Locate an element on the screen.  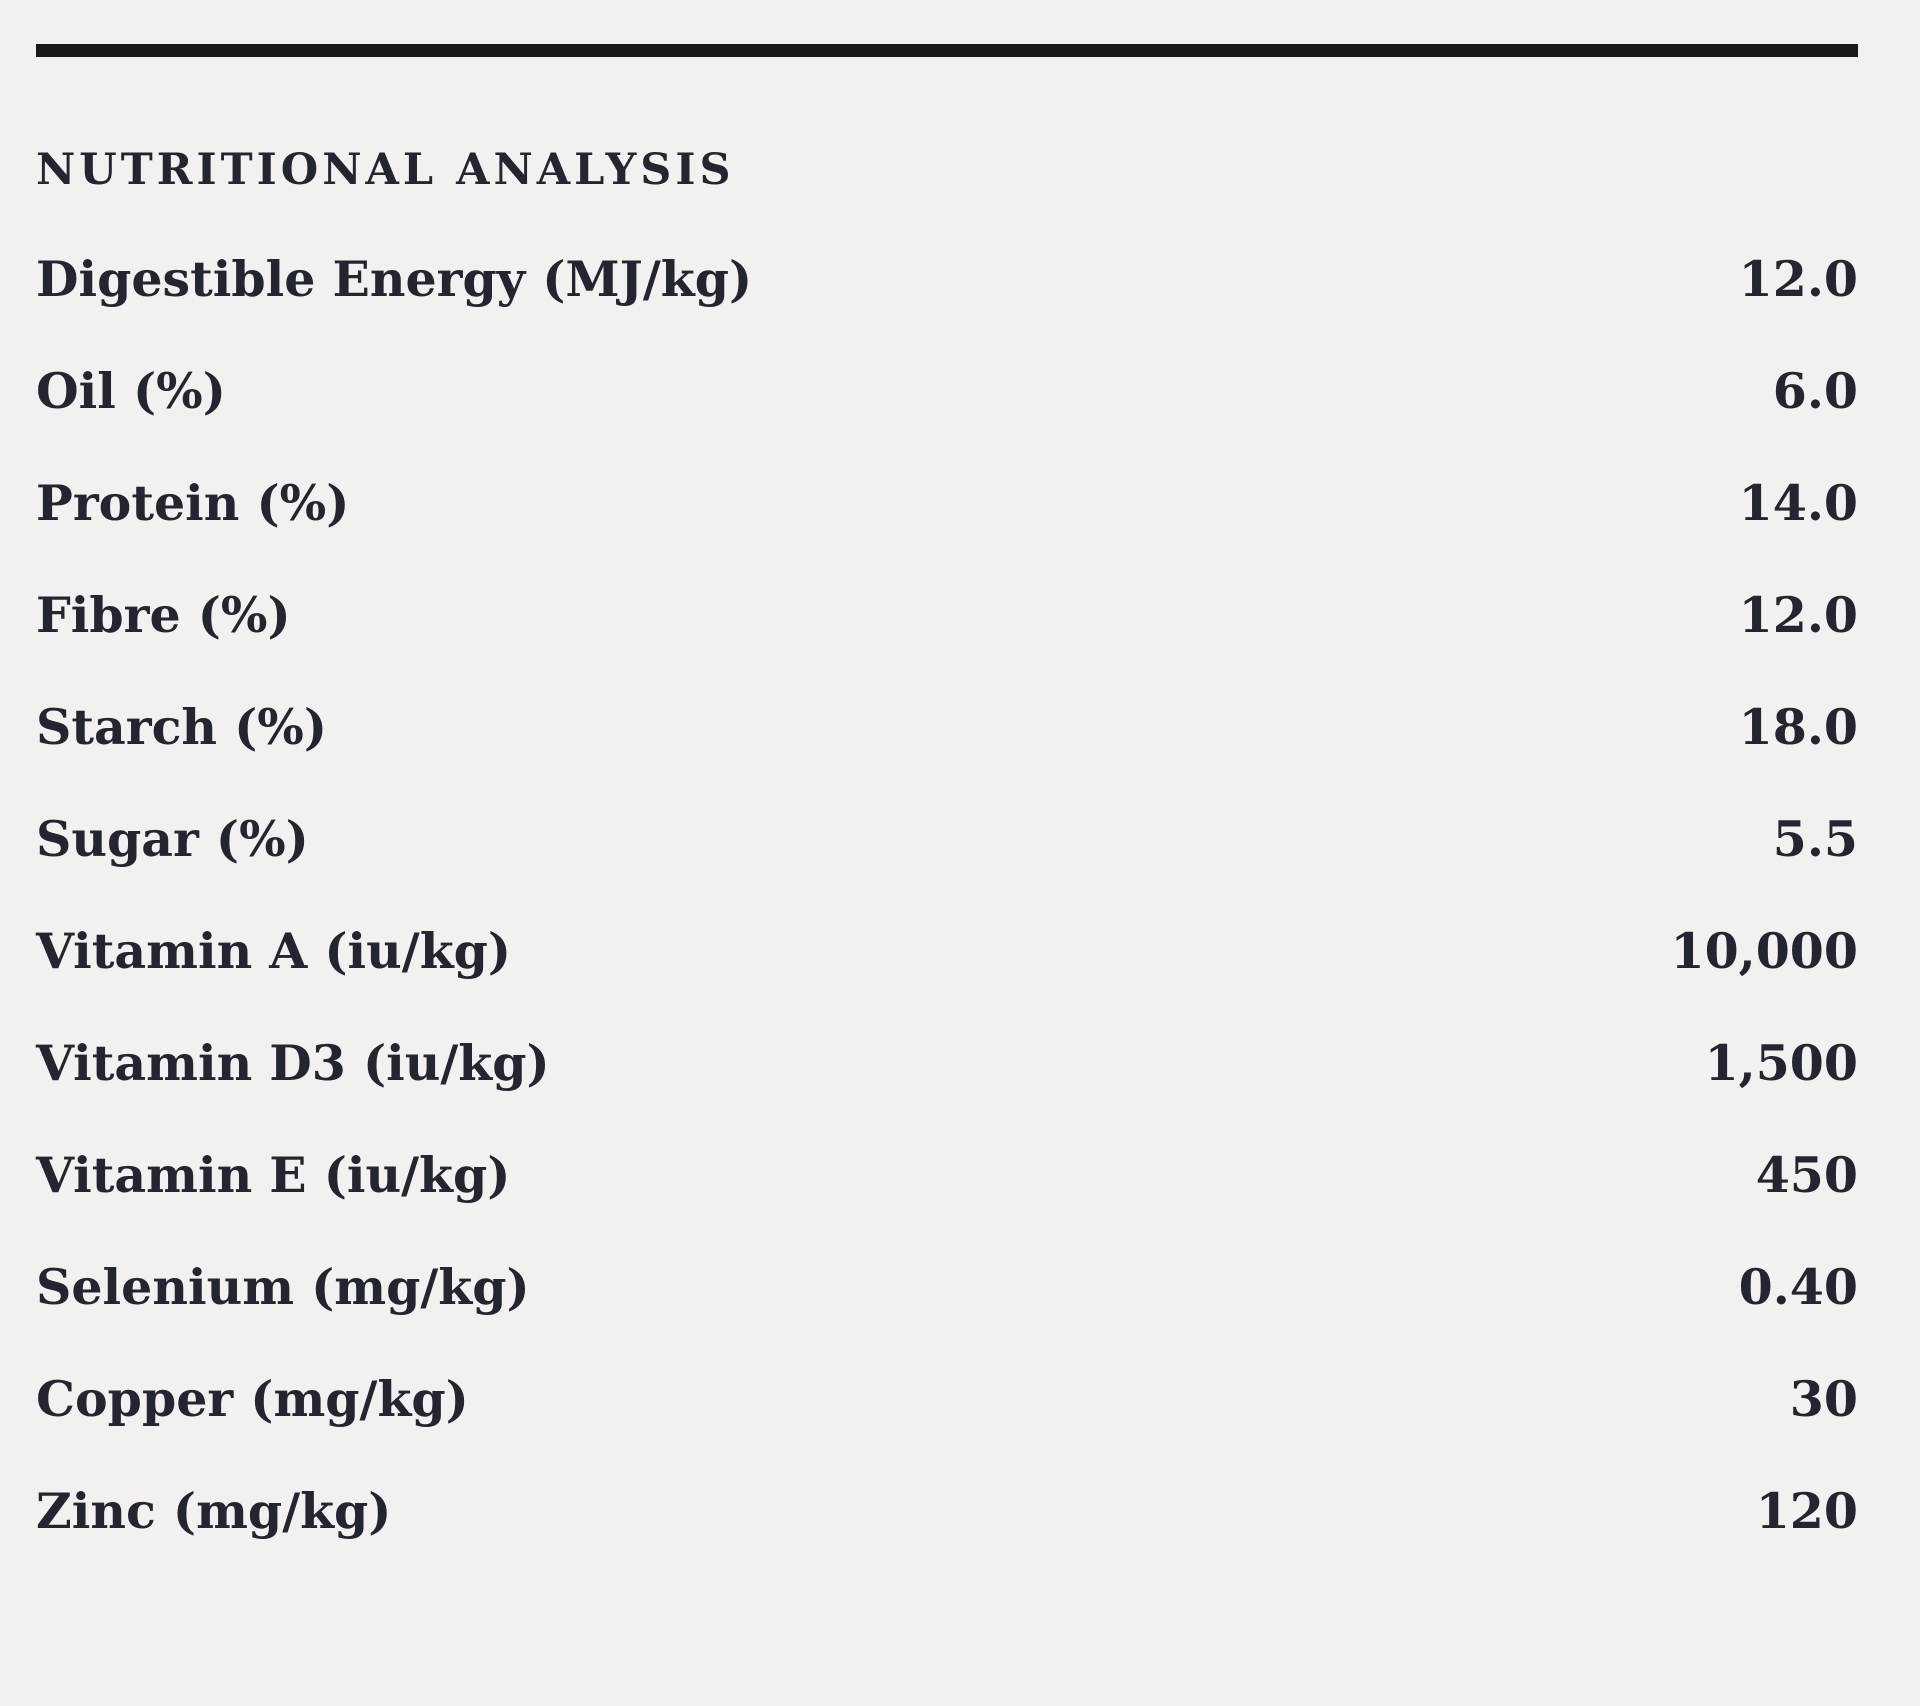
table-row: Vitamin D3 (iu/kg) 1,500 is located at coordinates (947, 1063).